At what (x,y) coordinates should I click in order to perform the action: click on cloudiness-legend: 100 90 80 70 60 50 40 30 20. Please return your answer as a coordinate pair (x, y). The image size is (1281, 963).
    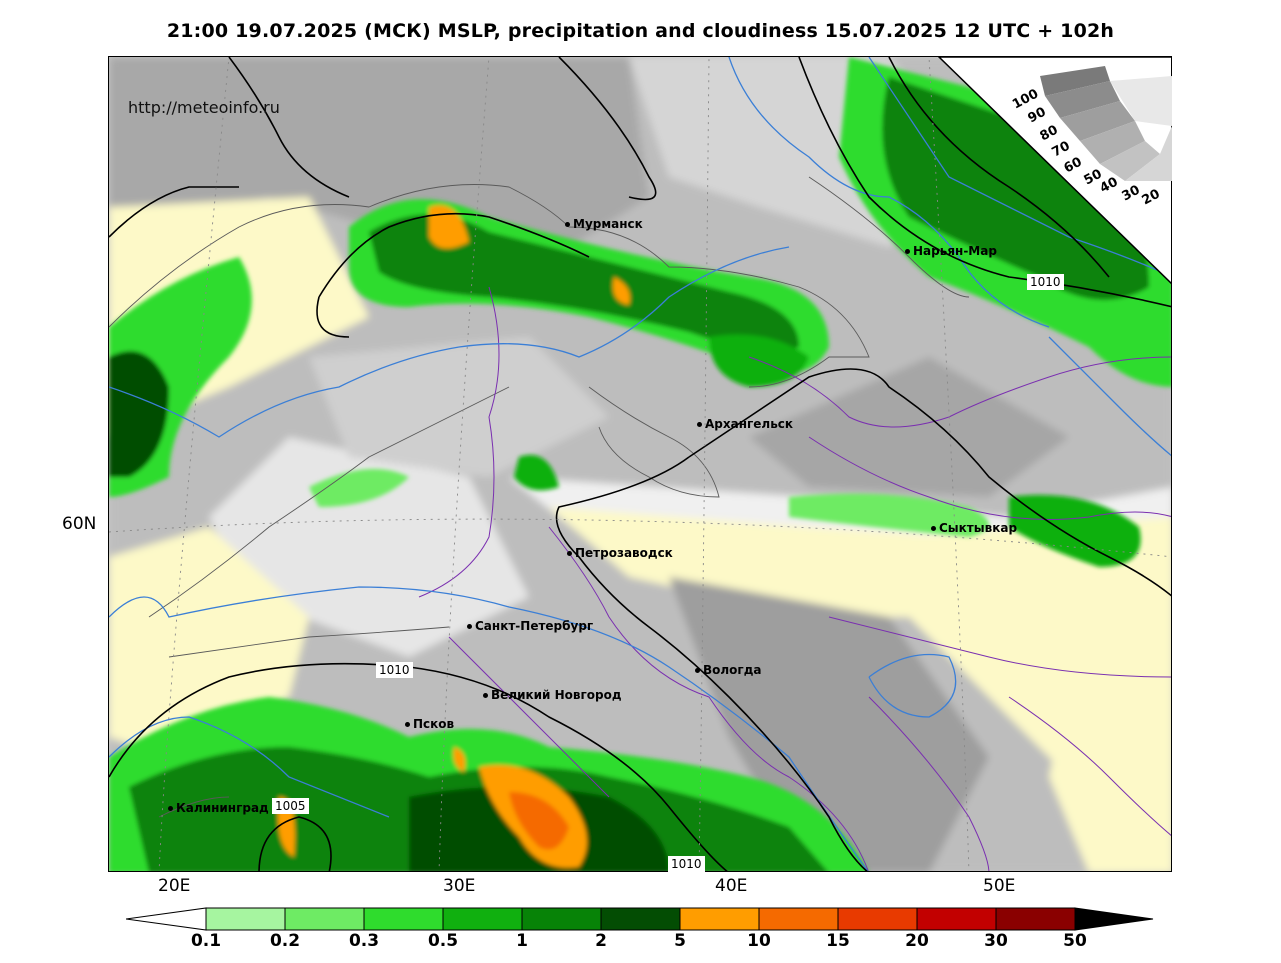
    Looking at the image, I should click on (1090, 138).